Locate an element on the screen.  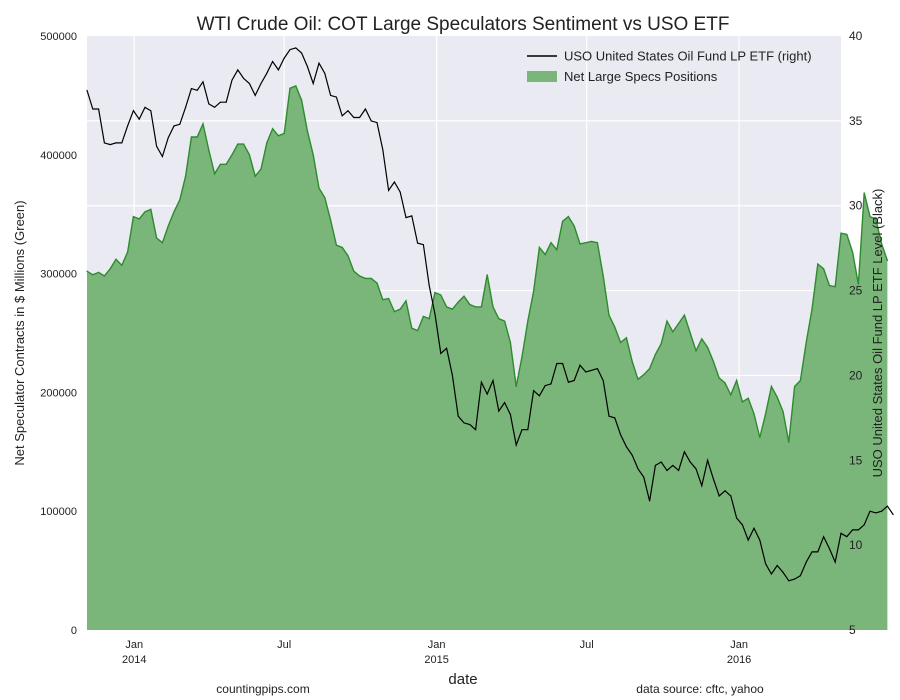
legend-swatch-specs is located at coordinates (542, 76).